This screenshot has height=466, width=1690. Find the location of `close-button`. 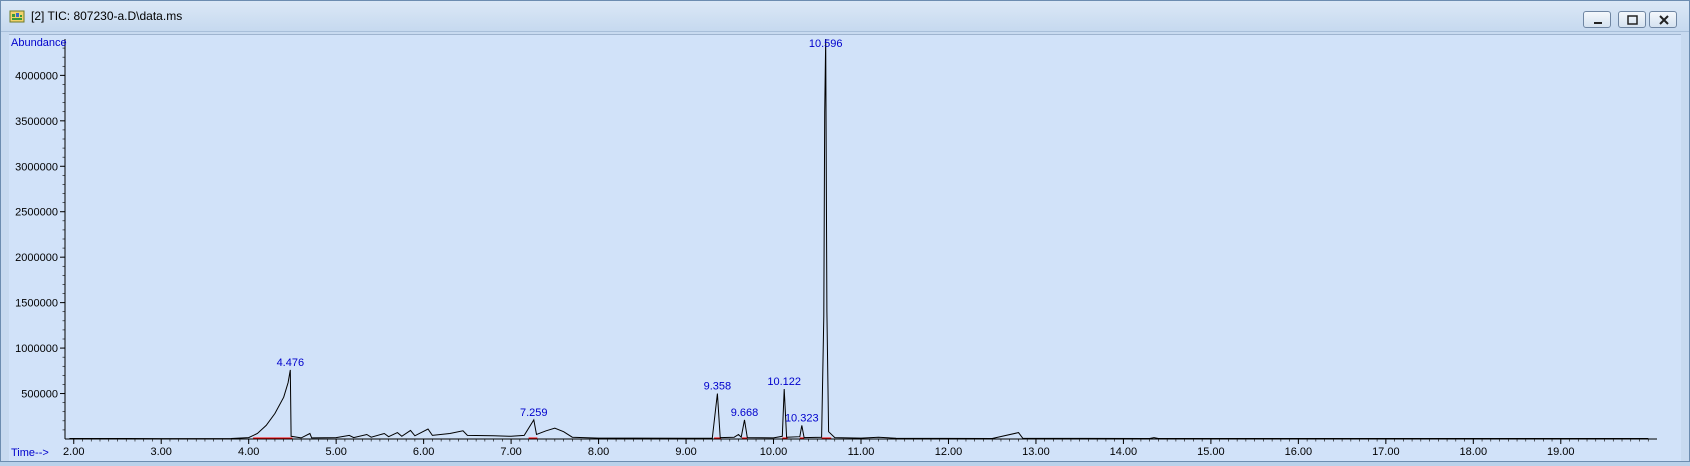

close-button is located at coordinates (1663, 19).